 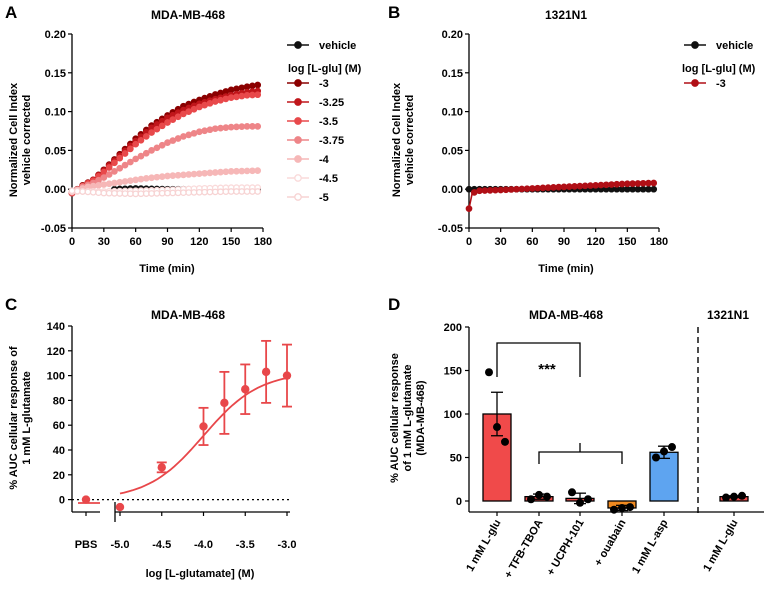 What do you see at coordinates (55, 190) in the screenshot?
I see `panel-a-ytick-label: 0.00` at bounding box center [55, 190].